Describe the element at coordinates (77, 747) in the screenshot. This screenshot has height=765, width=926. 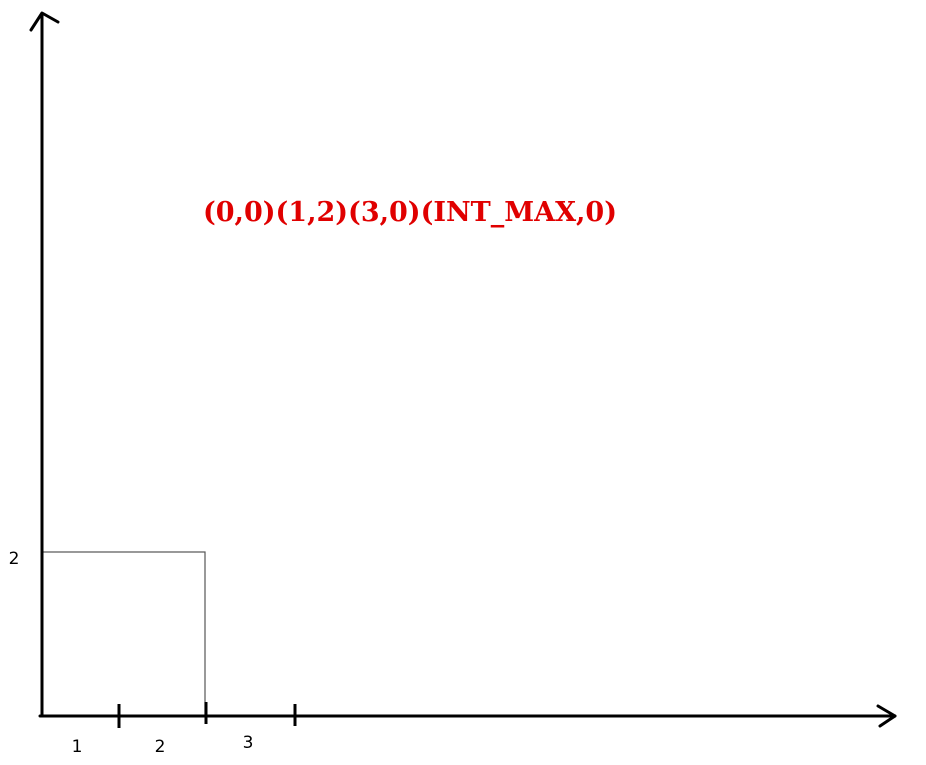
I see `x-tick-label-1: 1` at that location.